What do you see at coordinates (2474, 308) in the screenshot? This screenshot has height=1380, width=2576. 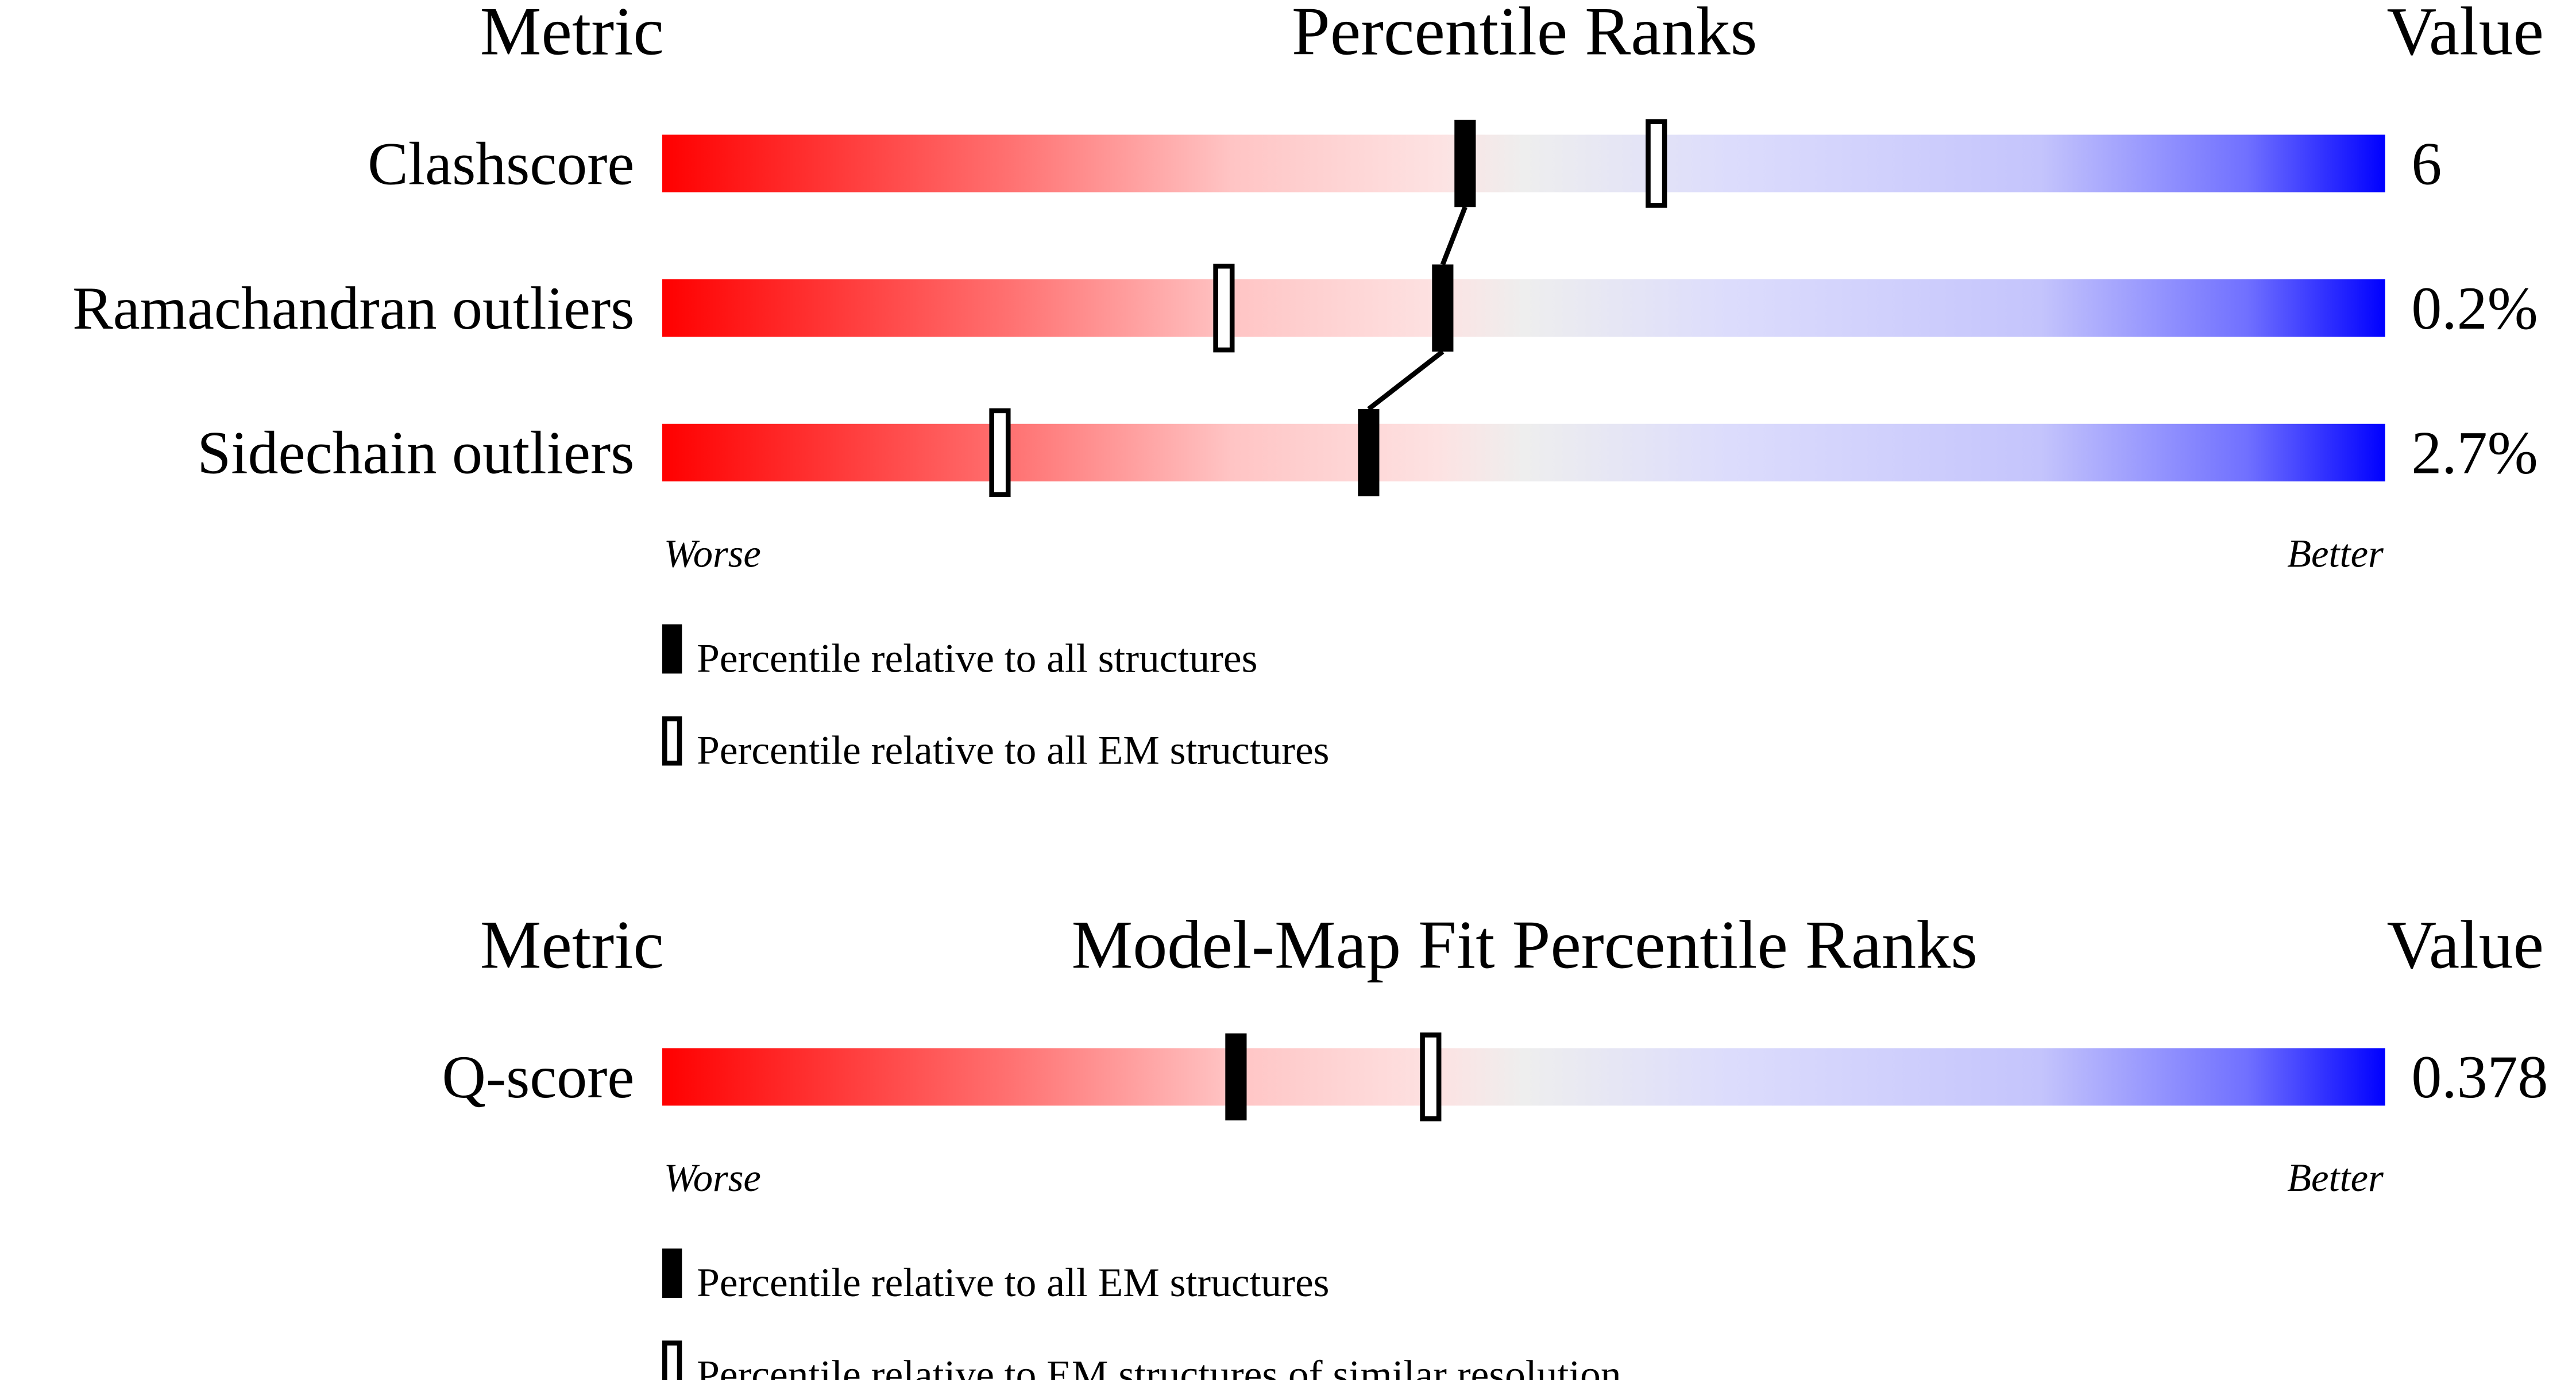 I see `row-value: 0.2%` at bounding box center [2474, 308].